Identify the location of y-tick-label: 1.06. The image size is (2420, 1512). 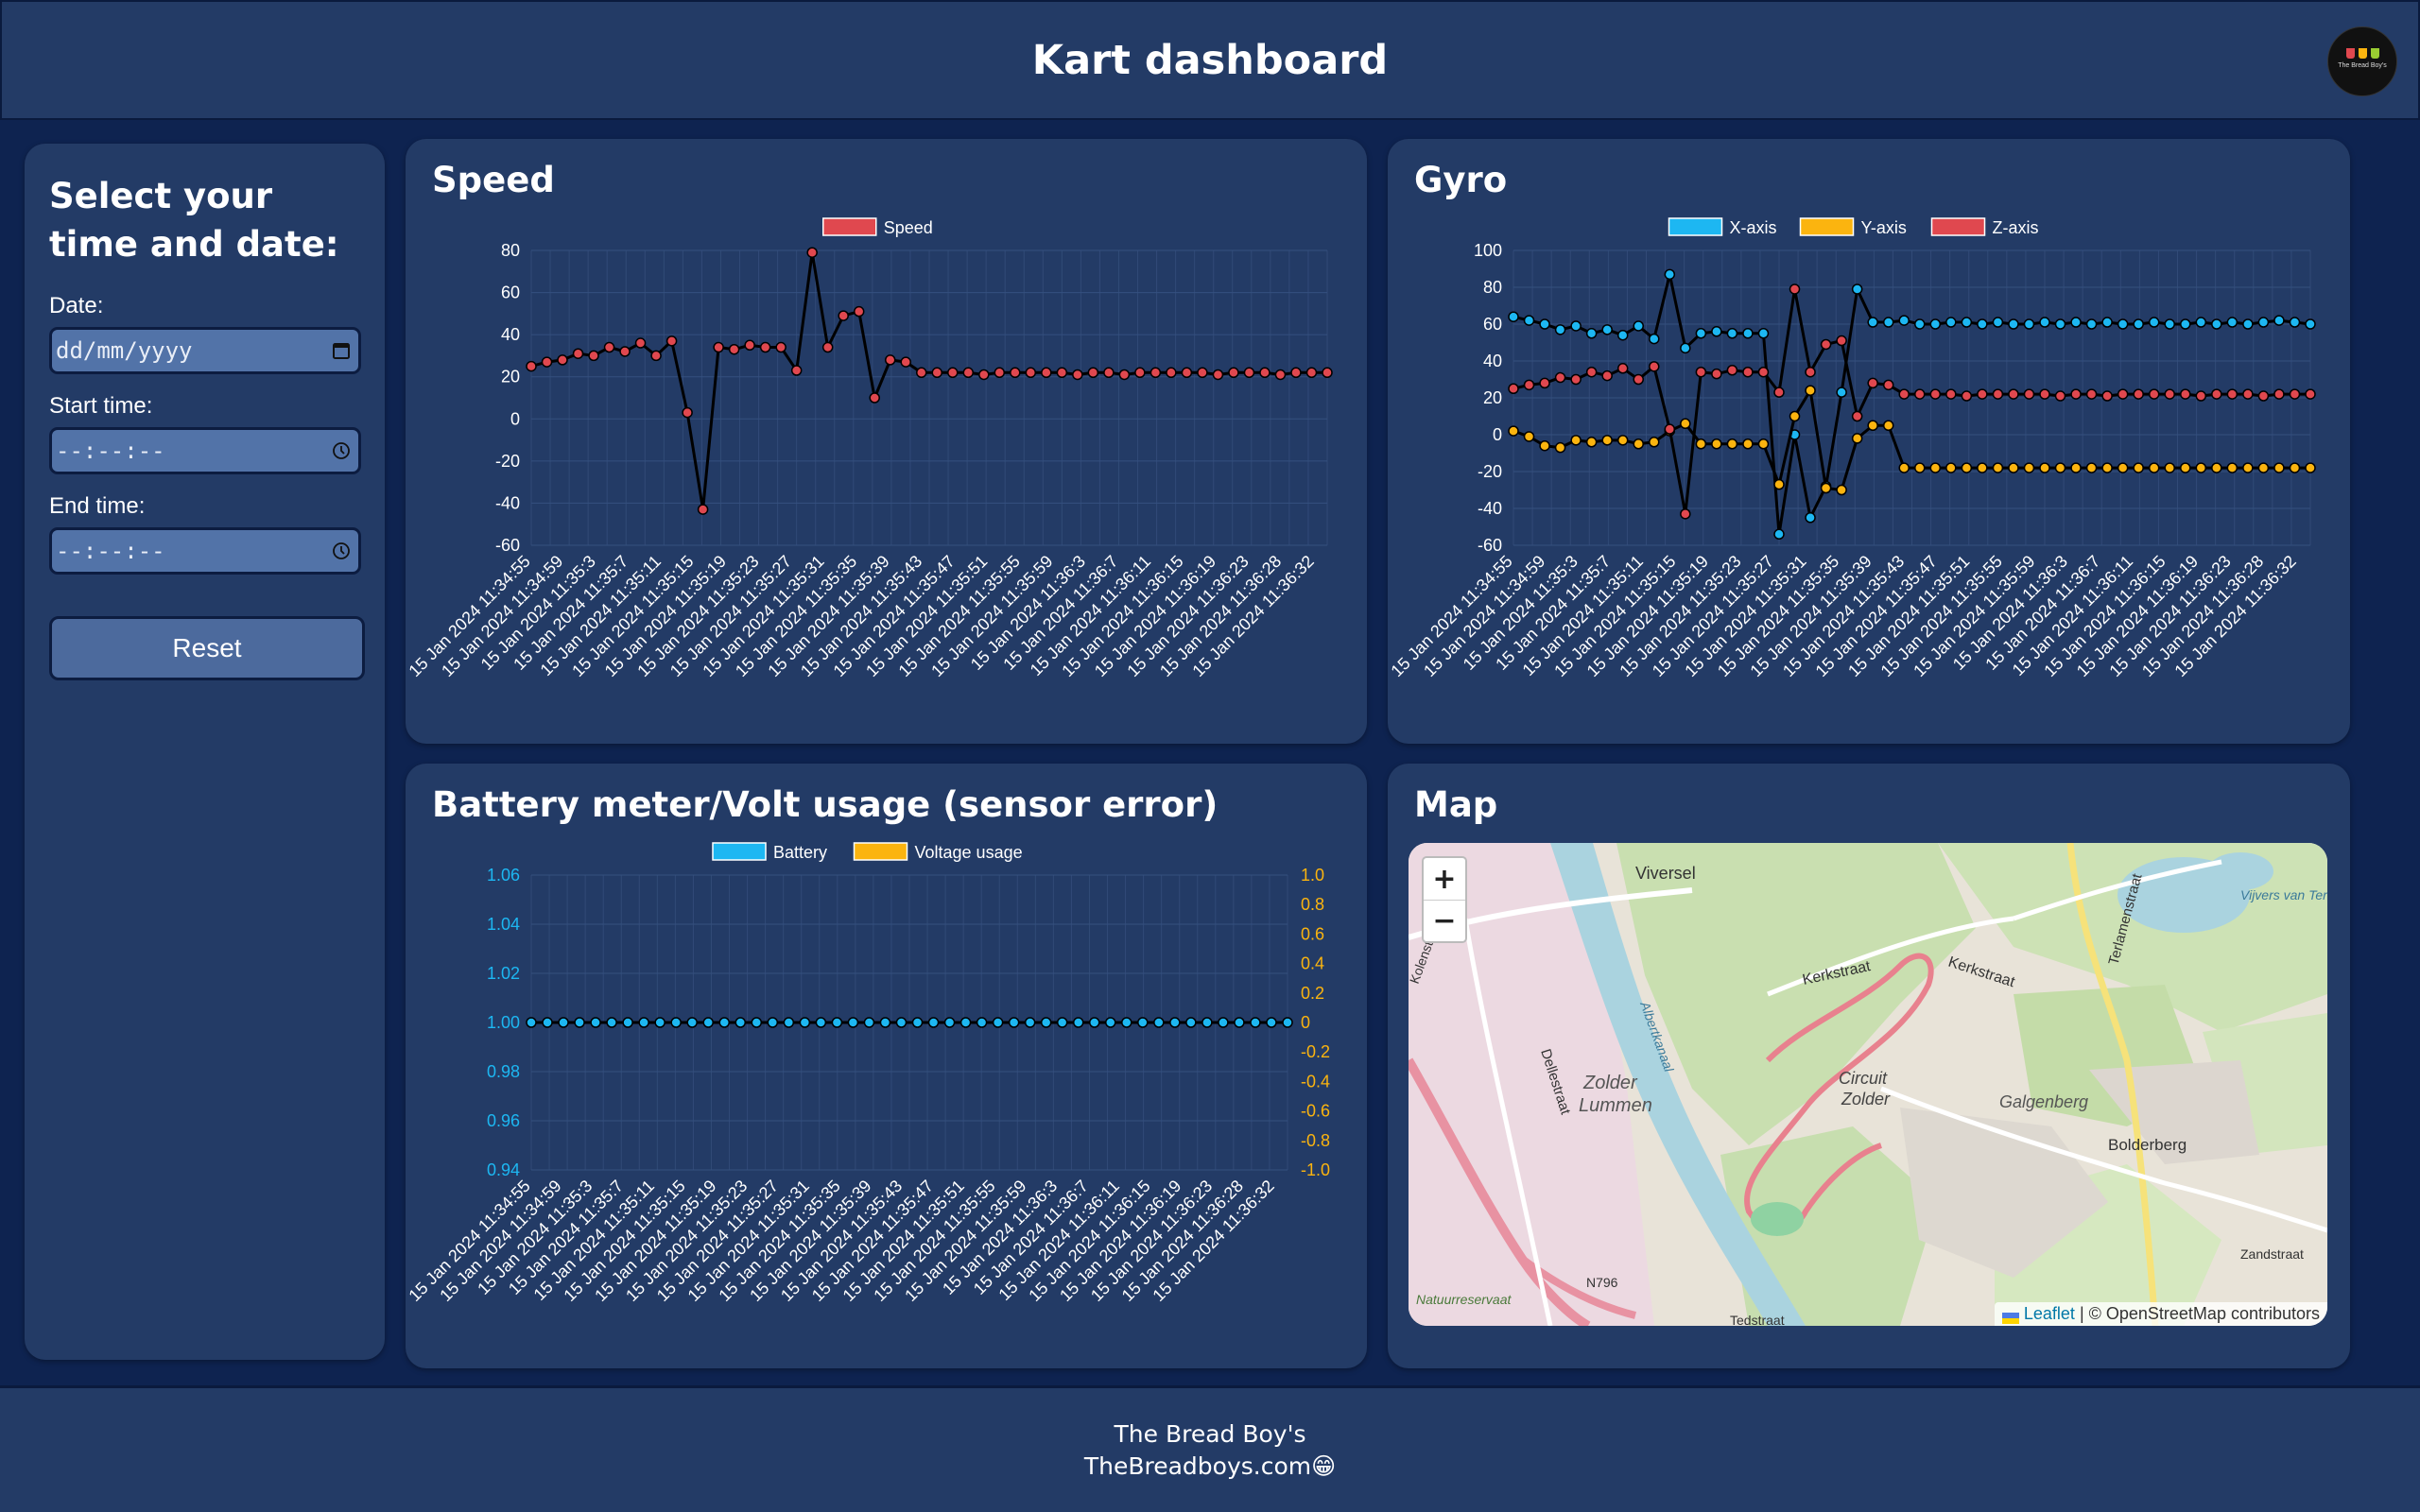
(504, 875).